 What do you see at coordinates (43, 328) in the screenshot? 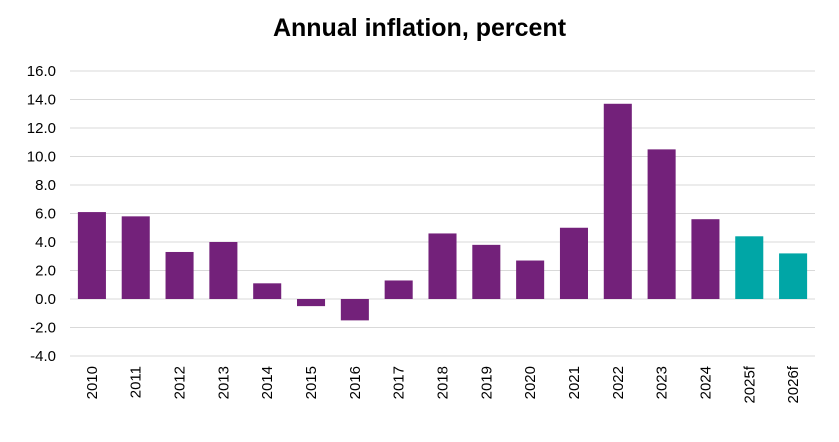
I see `y-tick-label: -2.0` at bounding box center [43, 328].